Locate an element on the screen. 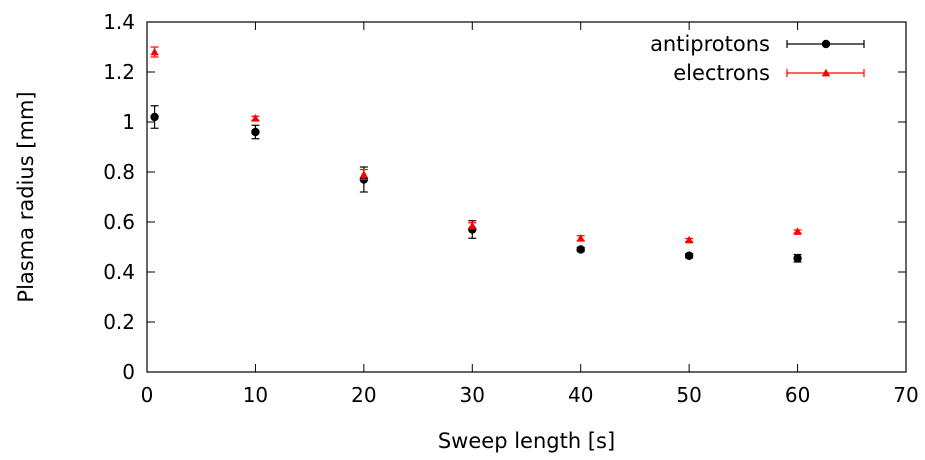 This screenshot has width=925, height=460. y-tick-label: 0.8 is located at coordinates (119, 172).